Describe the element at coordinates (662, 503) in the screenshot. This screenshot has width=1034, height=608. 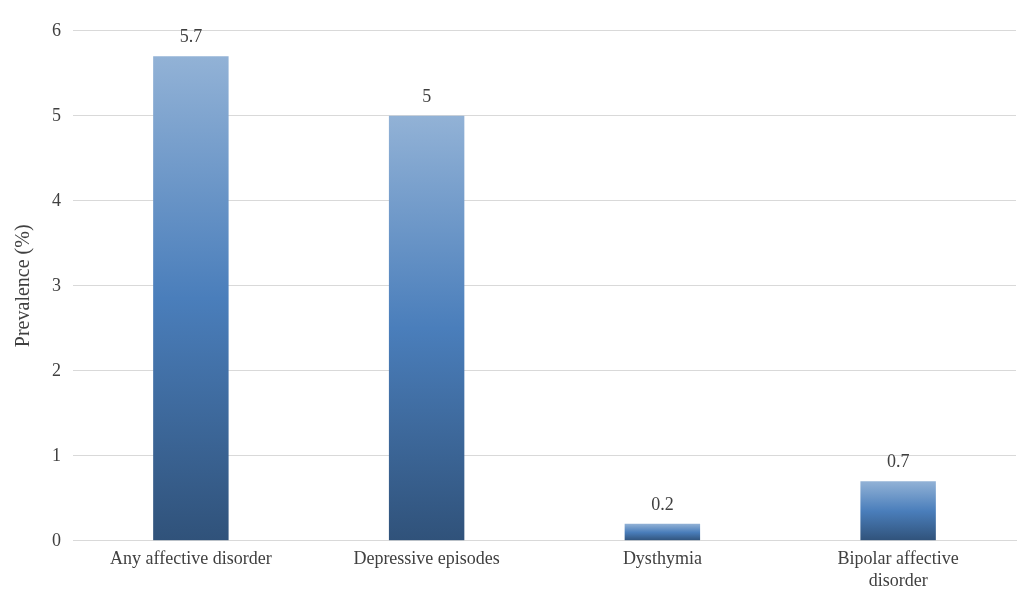
I see `data-label: 0.2` at that location.